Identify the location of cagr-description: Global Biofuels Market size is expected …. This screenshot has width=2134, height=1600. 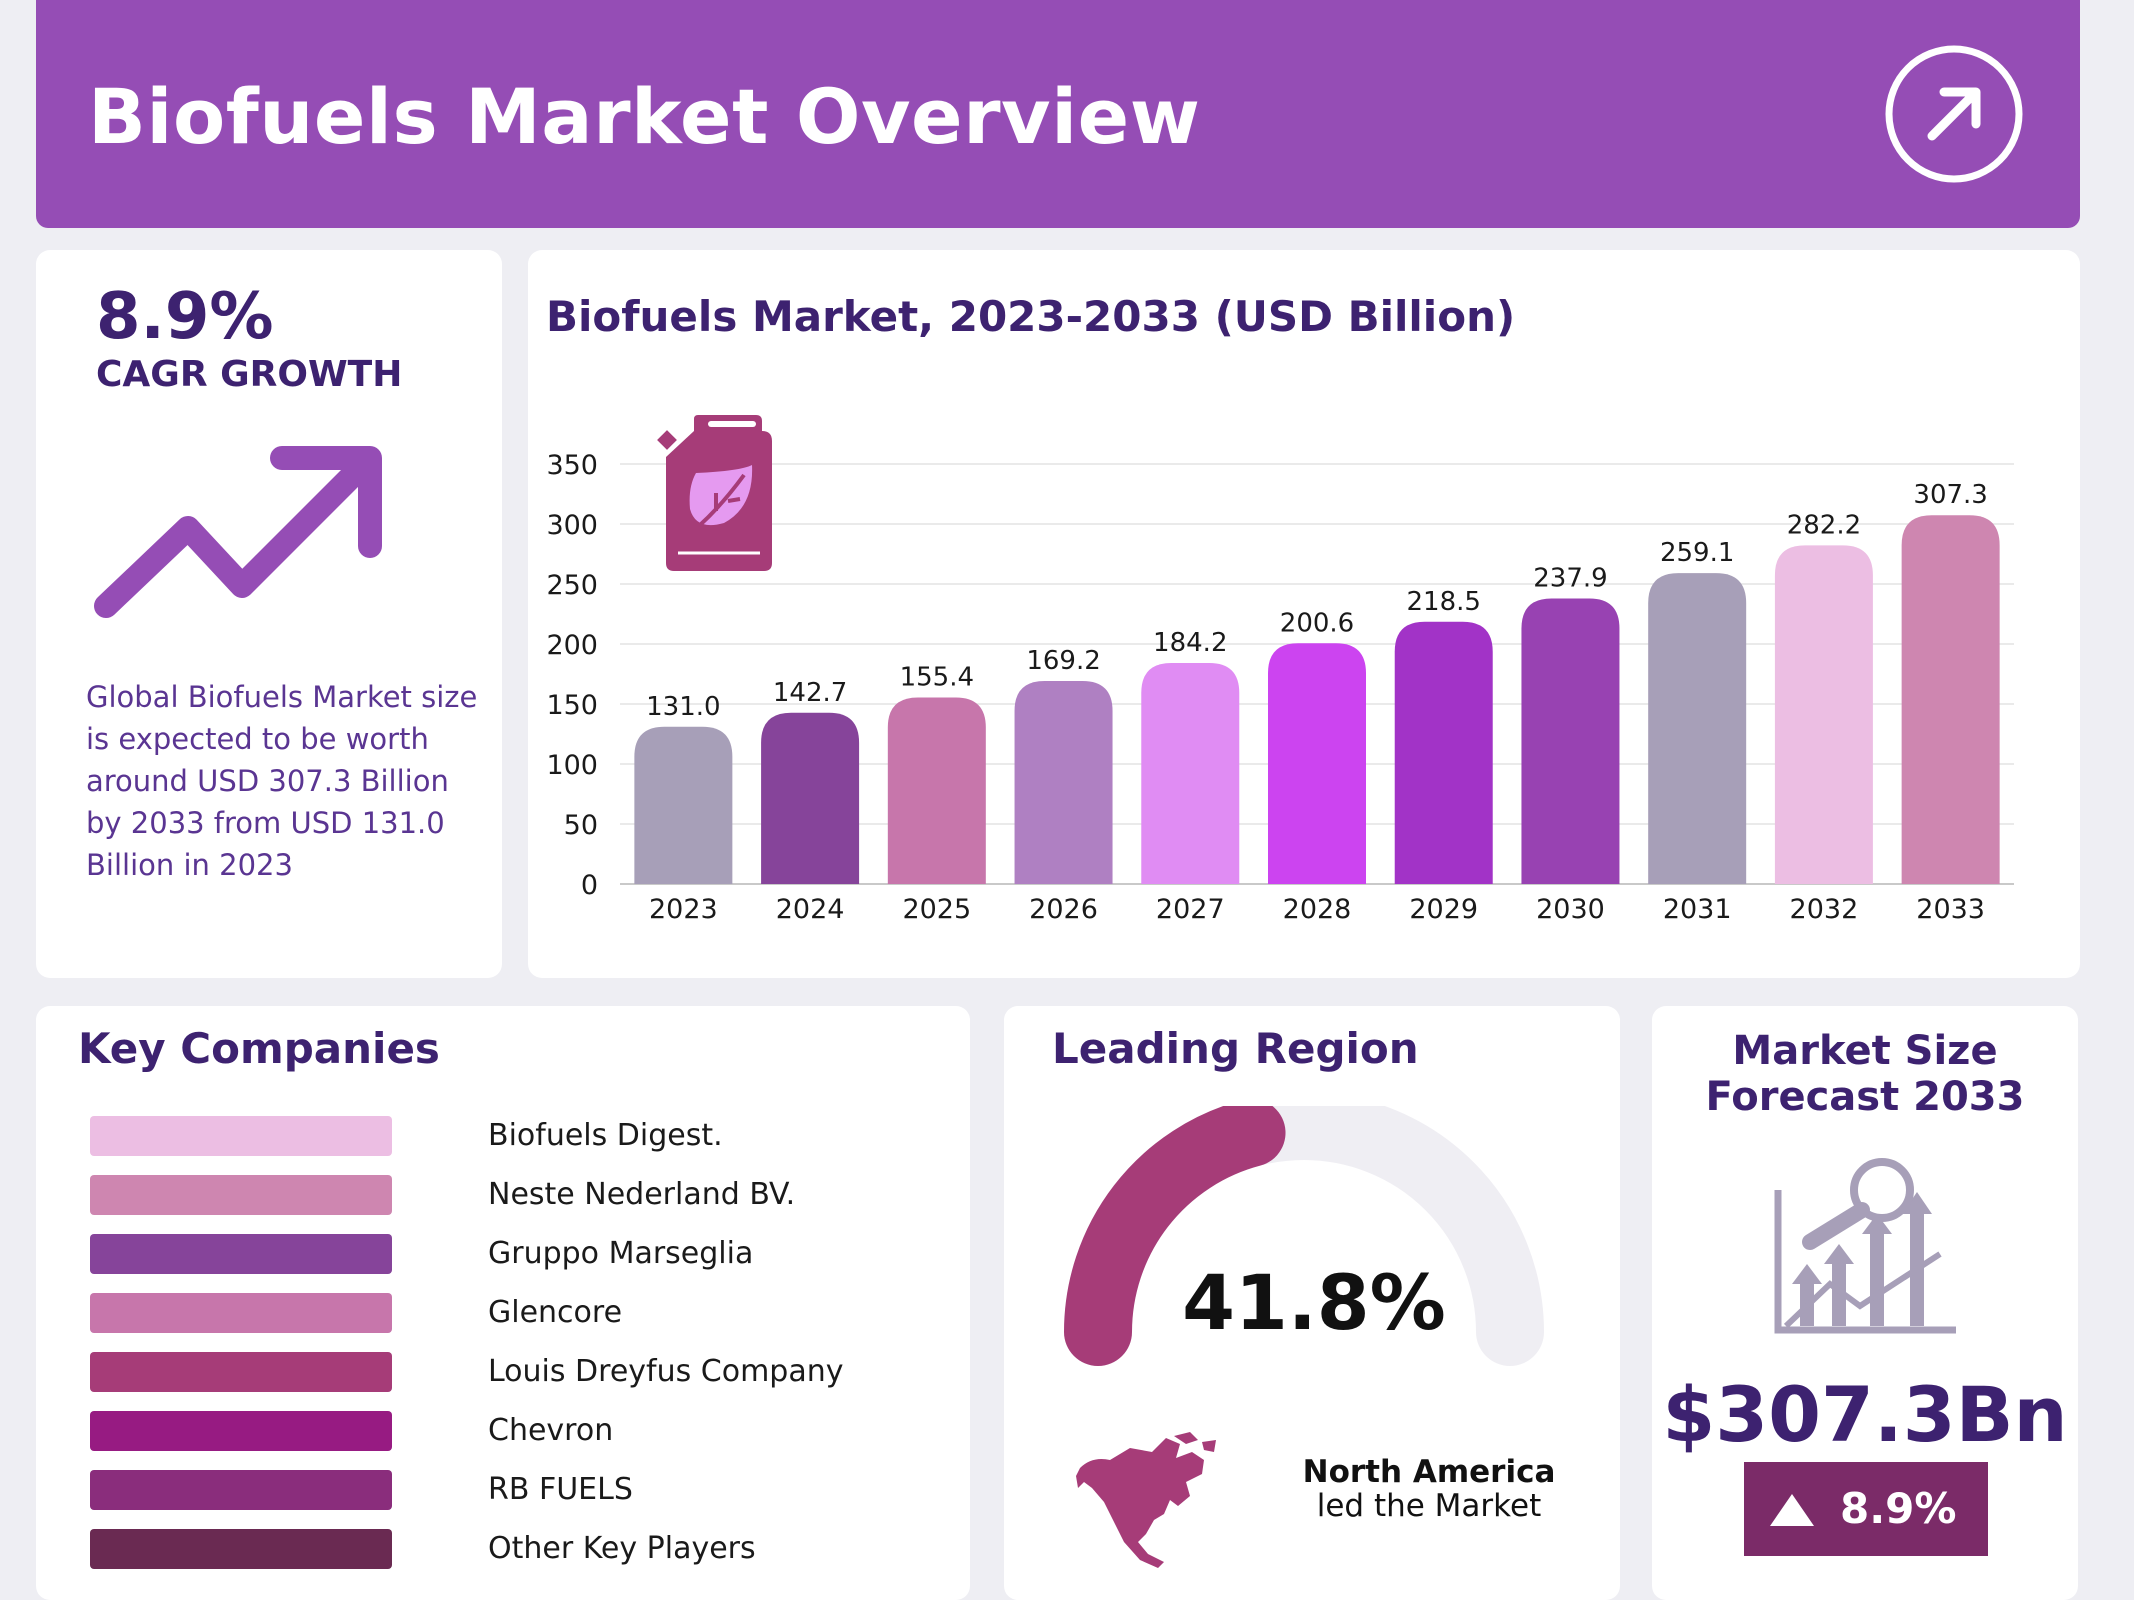
(282, 781).